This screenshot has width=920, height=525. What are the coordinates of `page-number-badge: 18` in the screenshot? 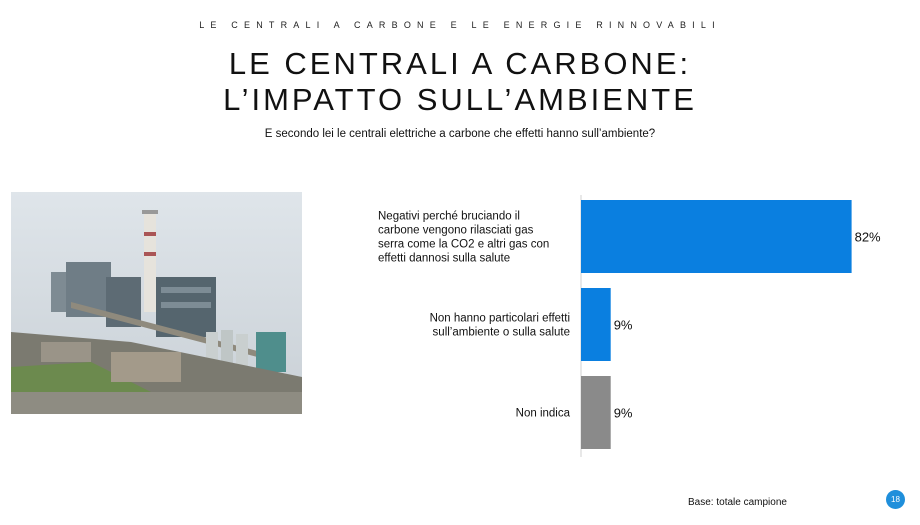 It's located at (895, 499).